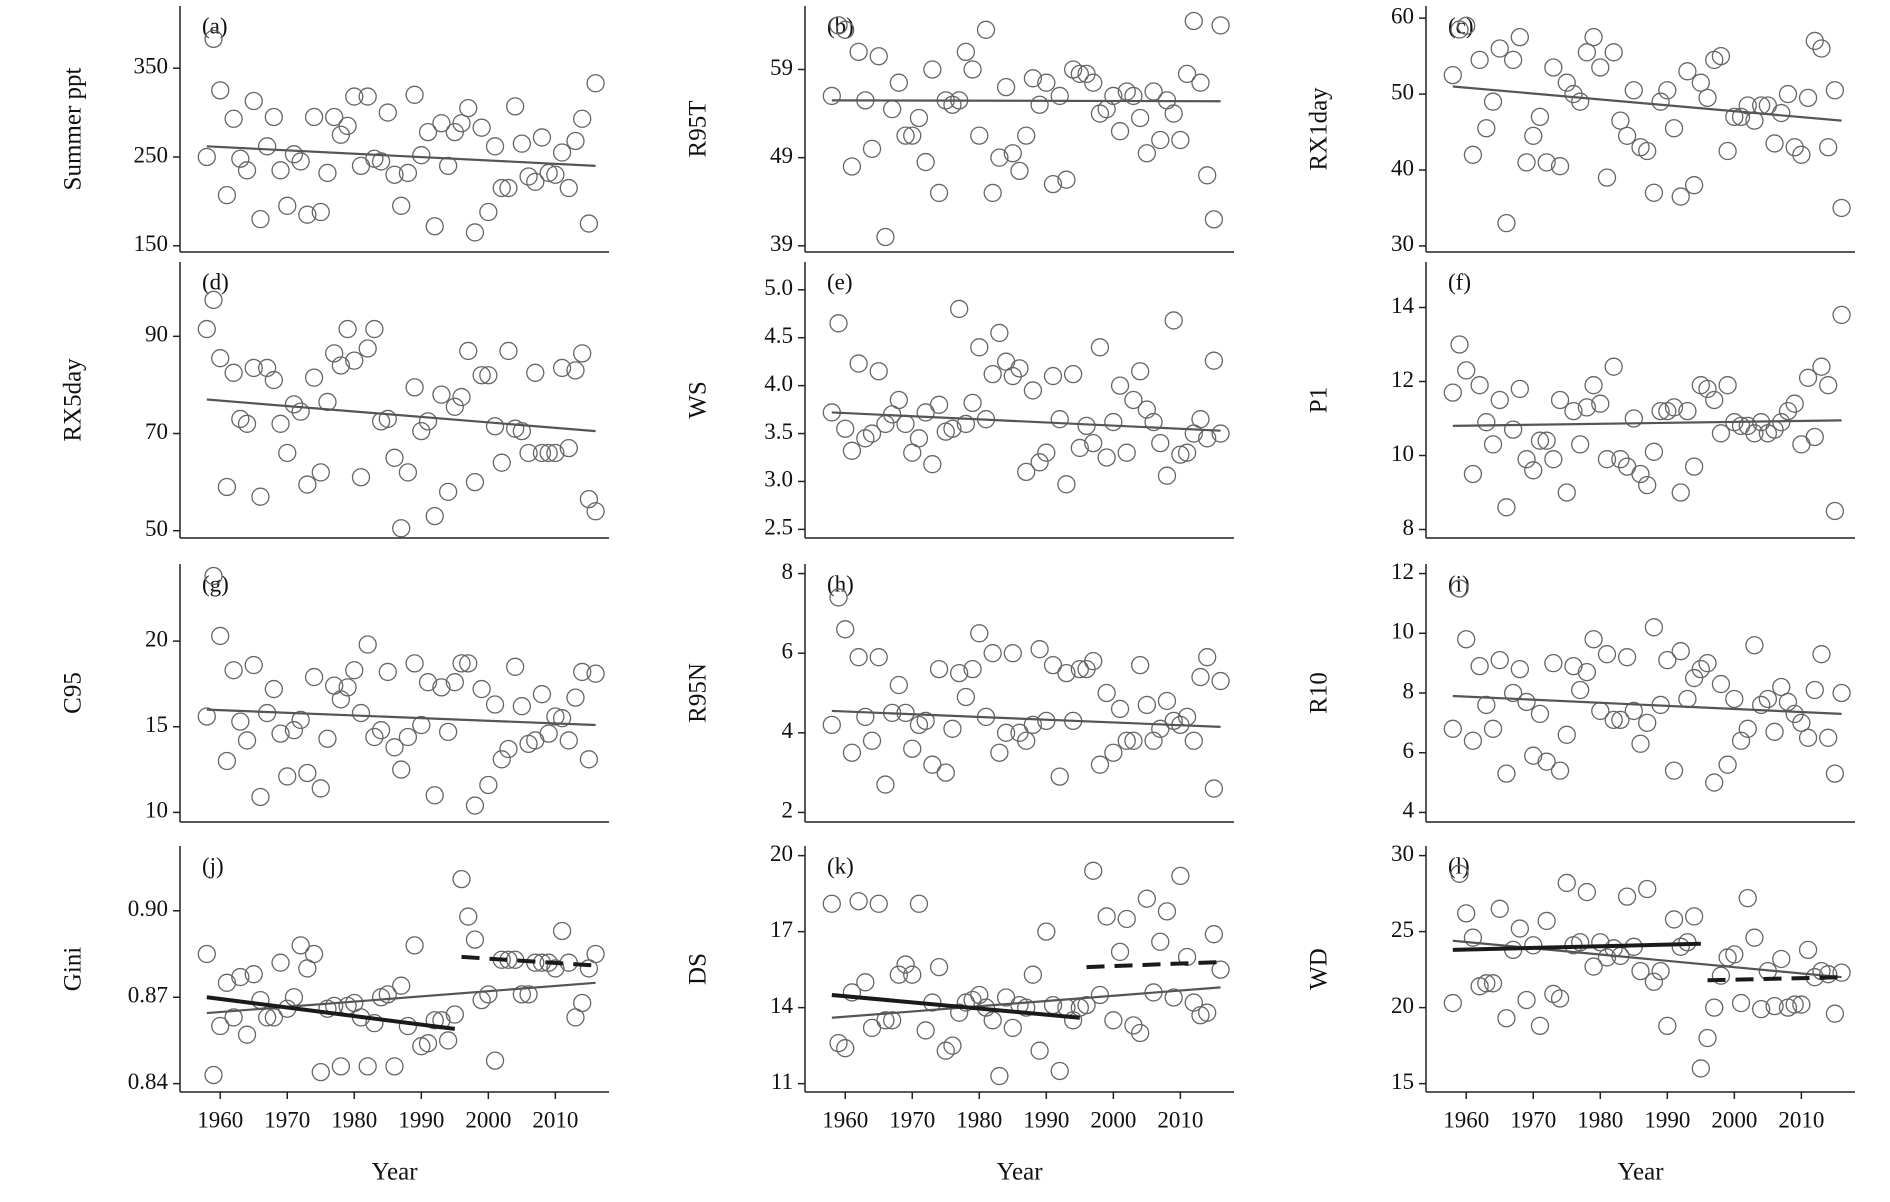 This screenshot has width=1890, height=1202. Describe the element at coordinates (287, 1119) in the screenshot. I see `x-tick-label: 1970` at that location.